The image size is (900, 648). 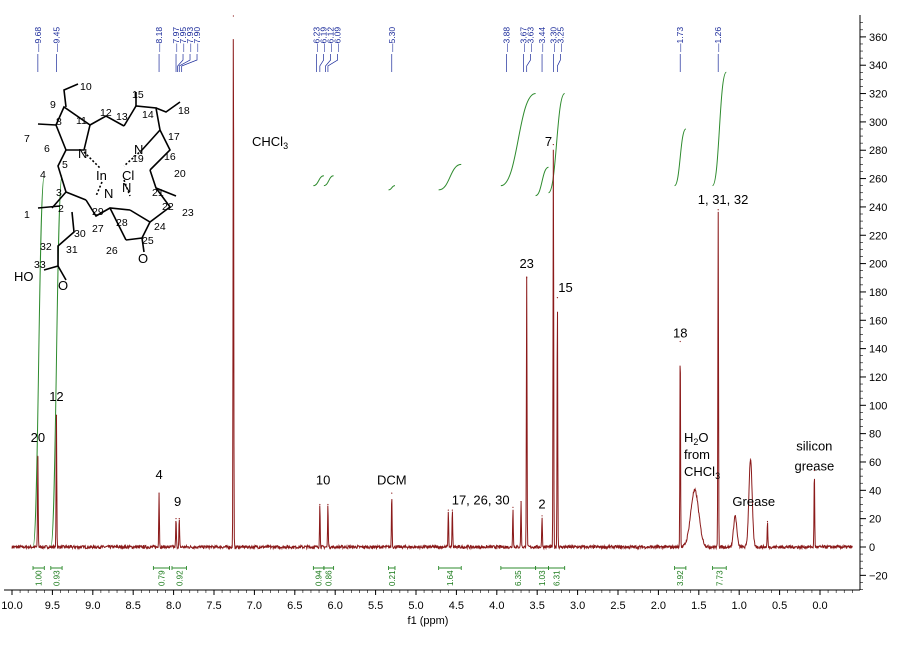 I want to click on y-tick-label: 180, so click(x=878, y=293).